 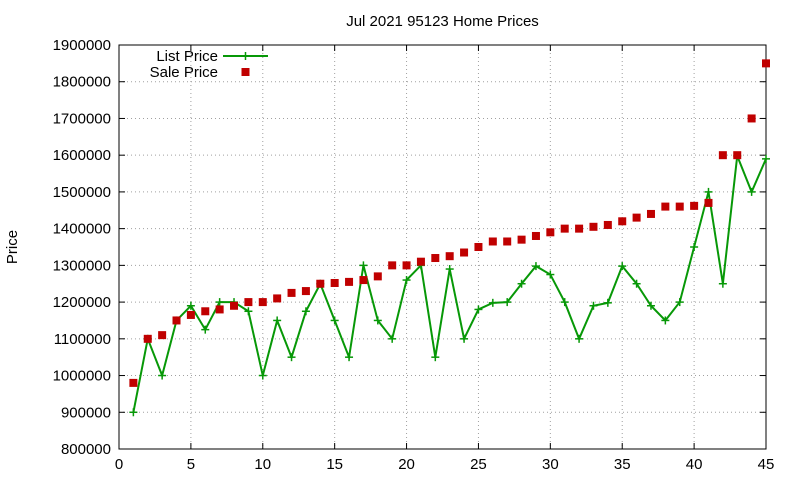 What do you see at coordinates (550, 464) in the screenshot?
I see `x-tick-label: 30` at bounding box center [550, 464].